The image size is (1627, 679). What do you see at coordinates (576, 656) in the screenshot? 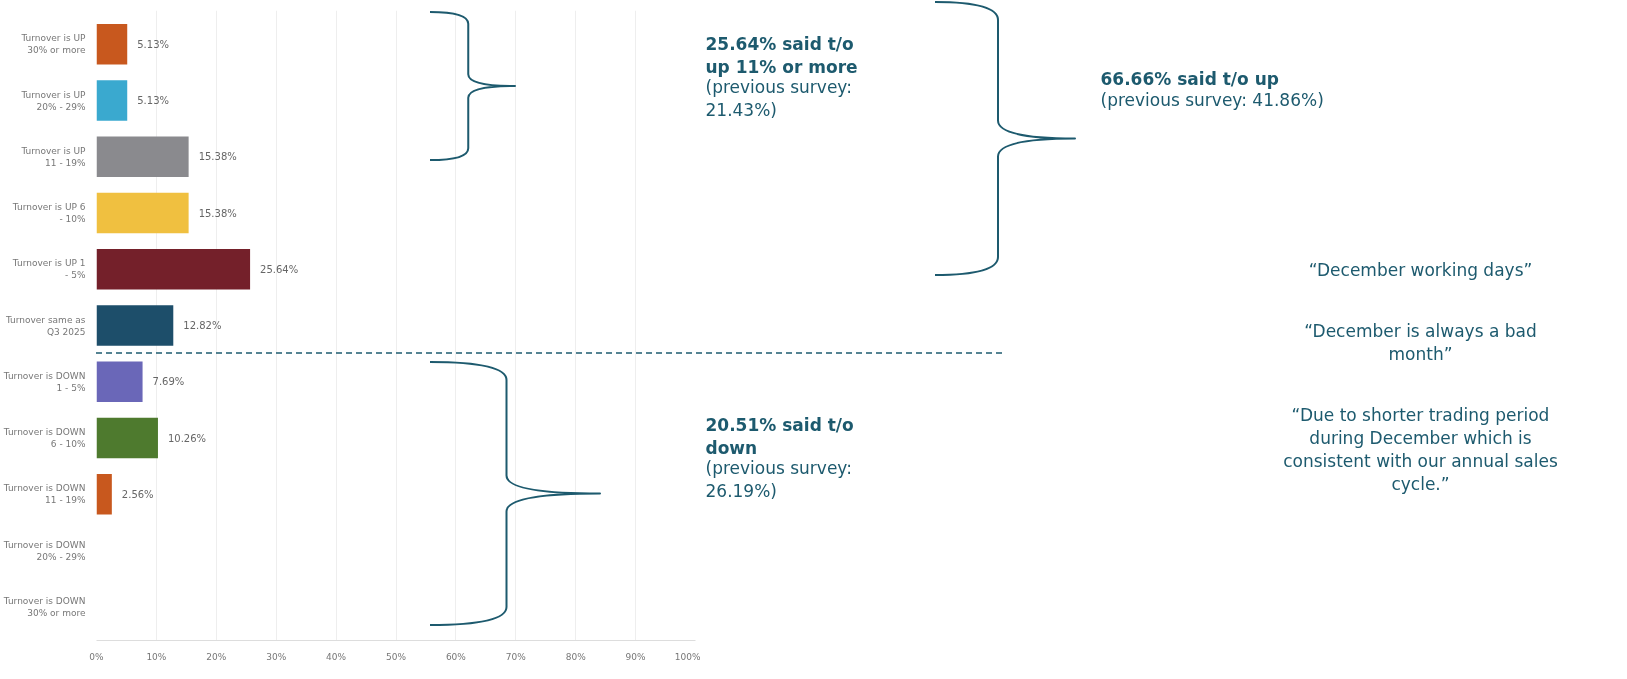
I see `x-tick-label: 80%` at bounding box center [576, 656].